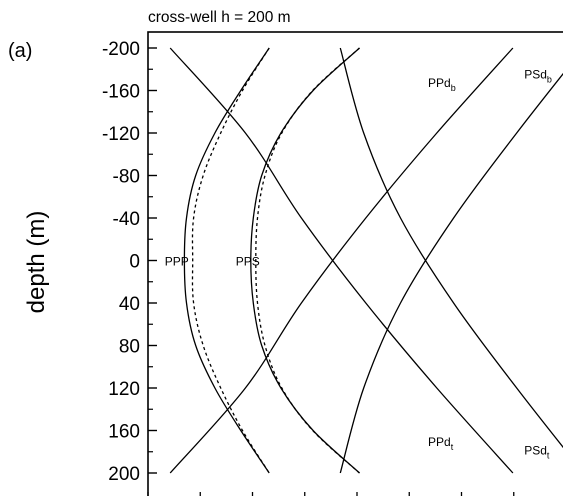 The height and width of the screenshot is (496, 563). What do you see at coordinates (126, 219) in the screenshot?
I see `y-tick-label: -40` at bounding box center [126, 219].